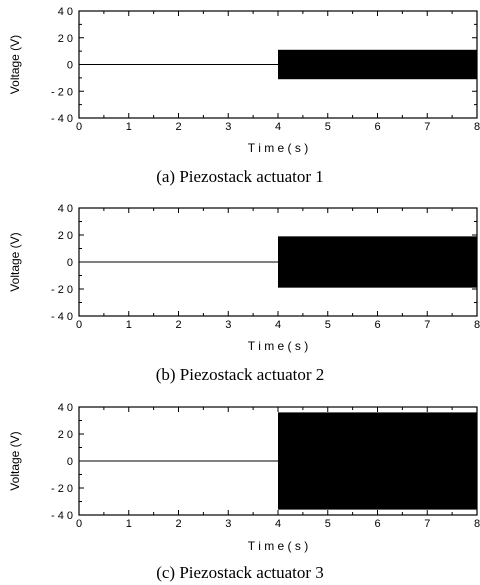 This screenshot has width=480, height=585. What do you see at coordinates (240, 374) in the screenshot?
I see `panel-caption: (b) Piezostack actuator 2` at bounding box center [240, 374].